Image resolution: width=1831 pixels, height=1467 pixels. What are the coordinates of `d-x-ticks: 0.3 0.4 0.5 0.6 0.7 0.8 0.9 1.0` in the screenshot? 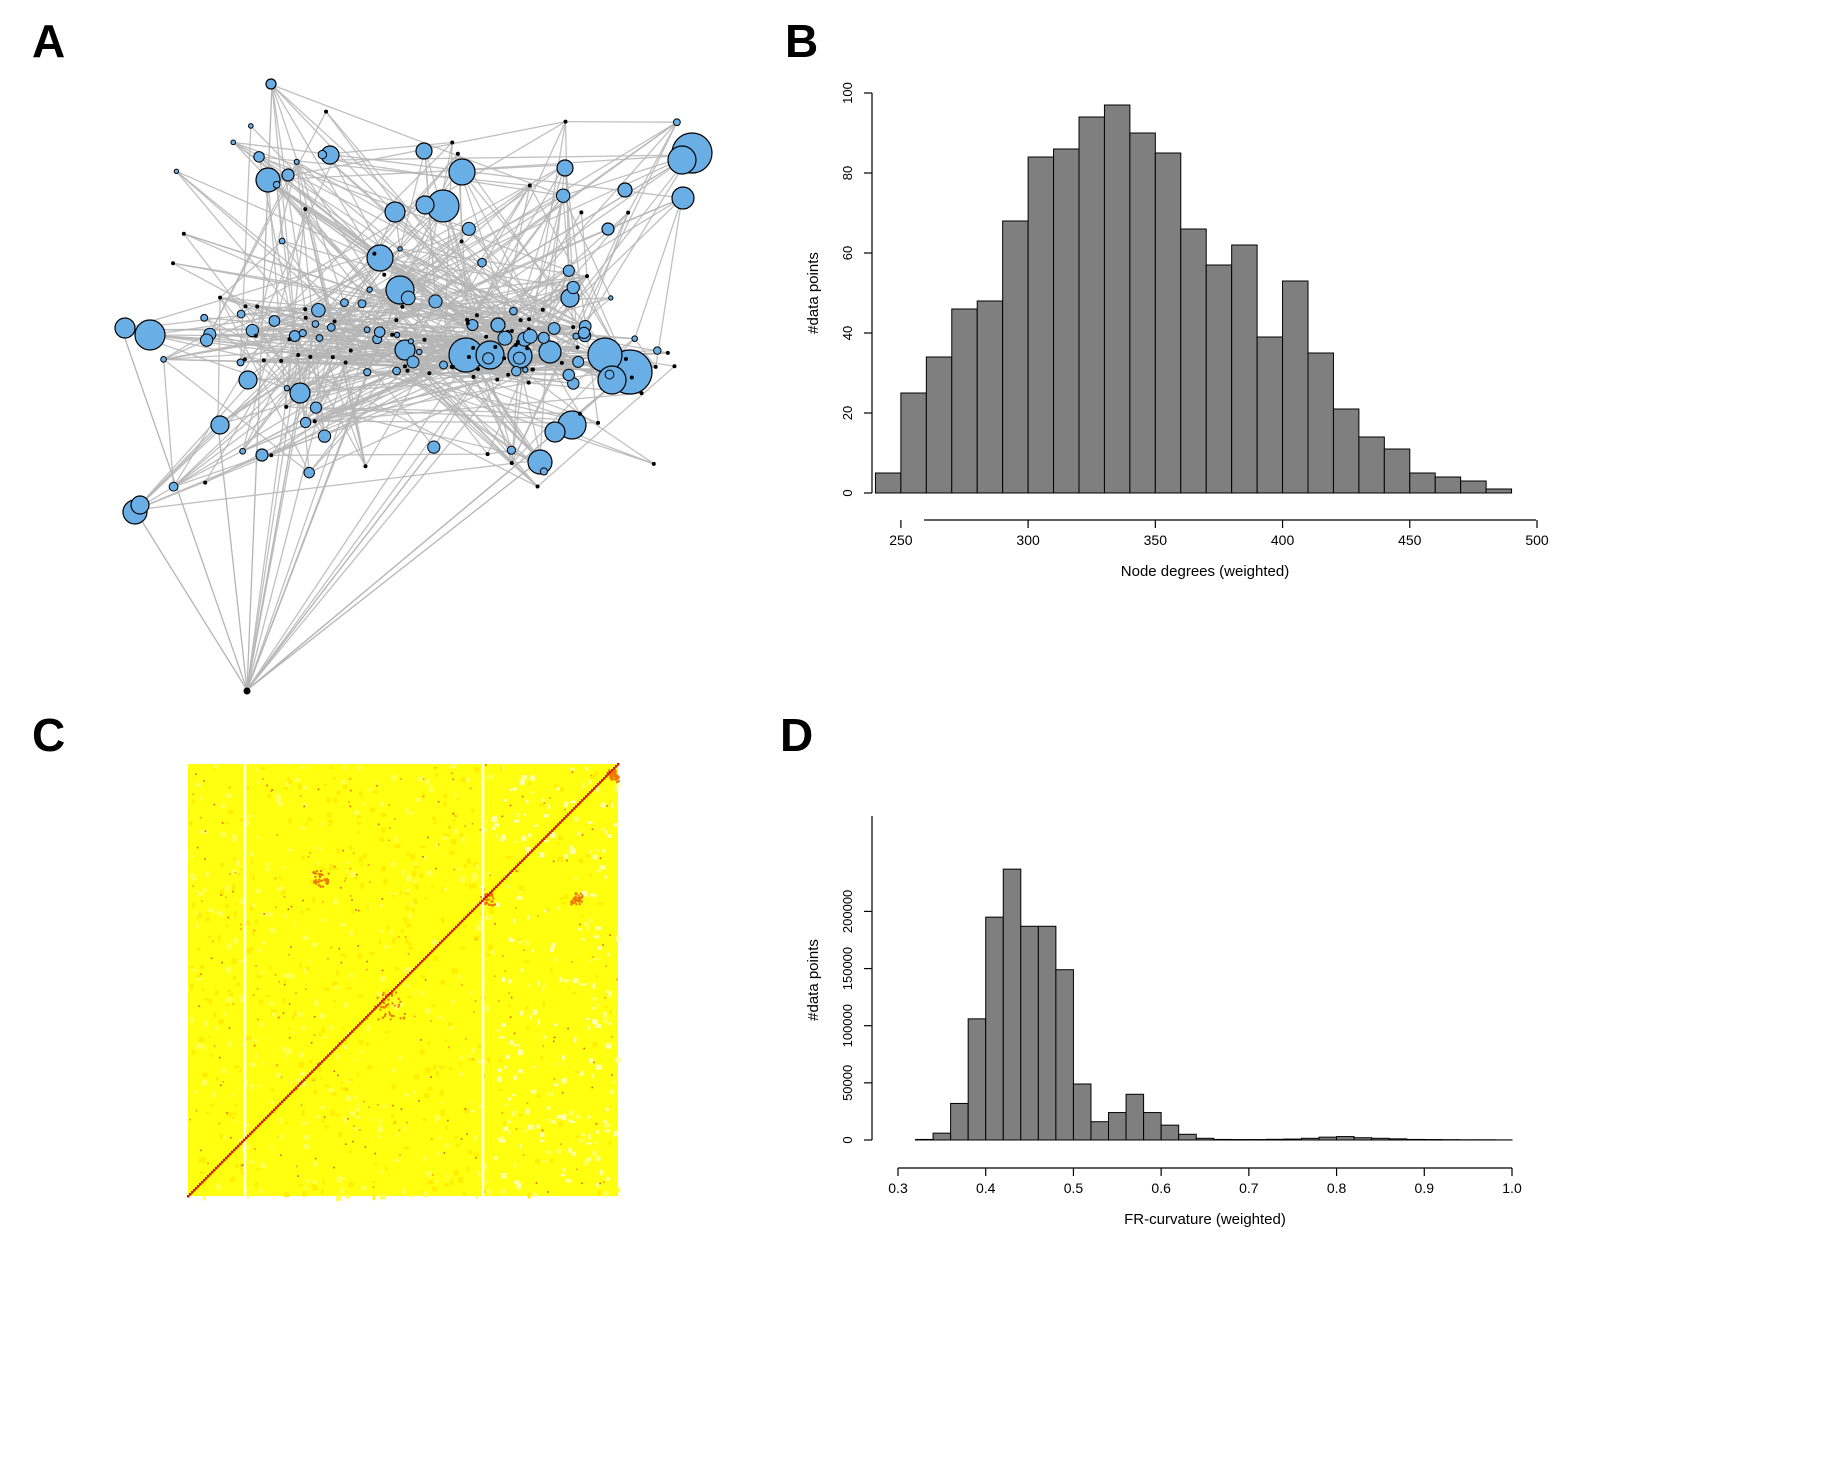 It's located at (1205, 1182).